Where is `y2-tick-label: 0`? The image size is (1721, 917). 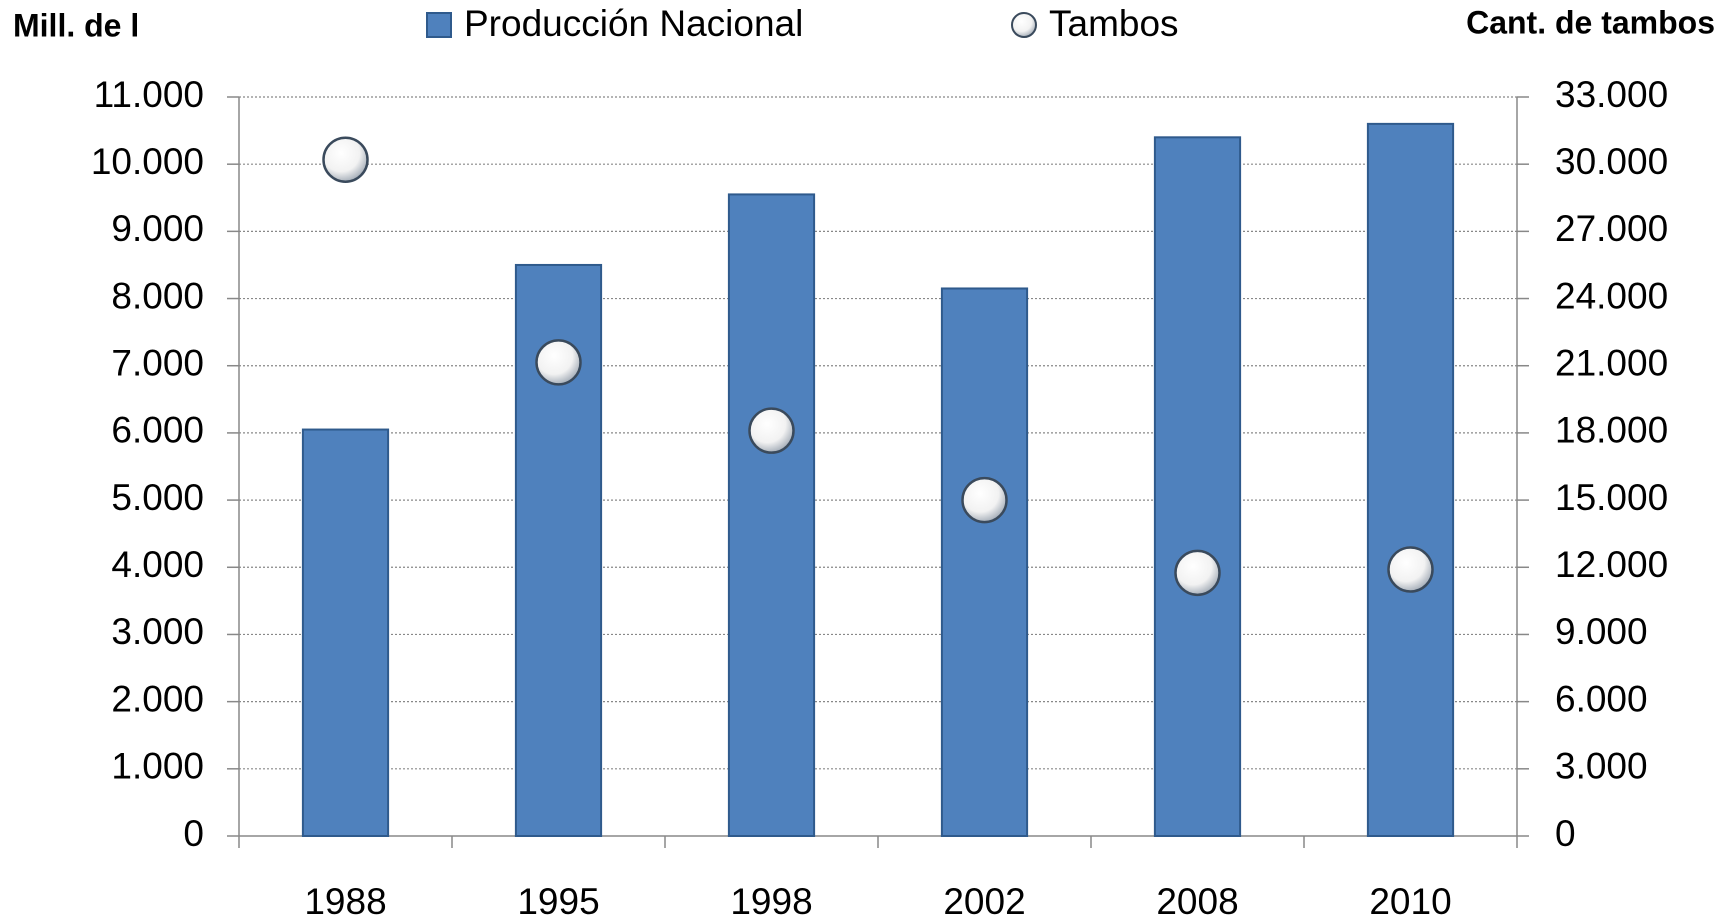
y2-tick-label: 0 is located at coordinates (1565, 833).